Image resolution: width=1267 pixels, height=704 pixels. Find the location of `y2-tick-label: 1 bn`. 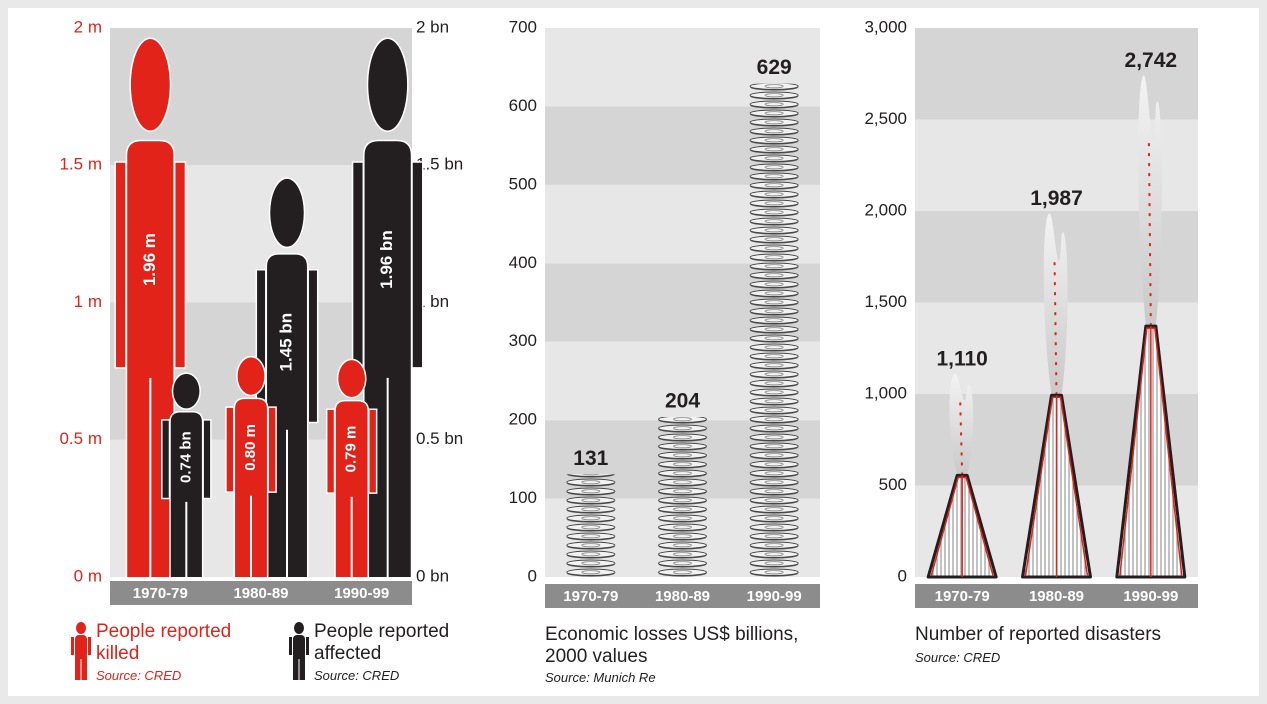

y2-tick-label: 1 bn is located at coordinates (432, 301).